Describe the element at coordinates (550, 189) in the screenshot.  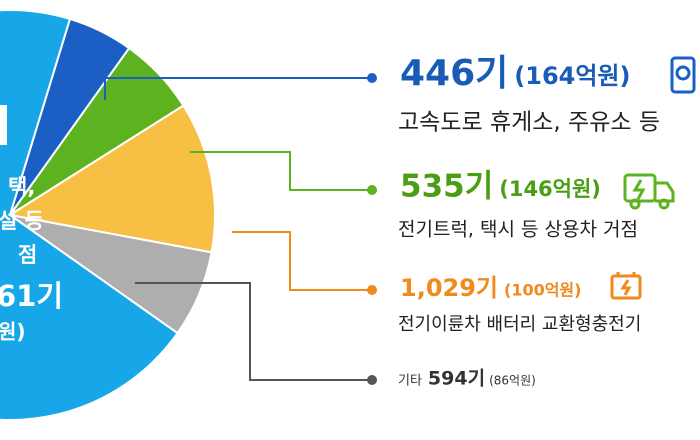
I see `amount-label: (146억원)` at that location.